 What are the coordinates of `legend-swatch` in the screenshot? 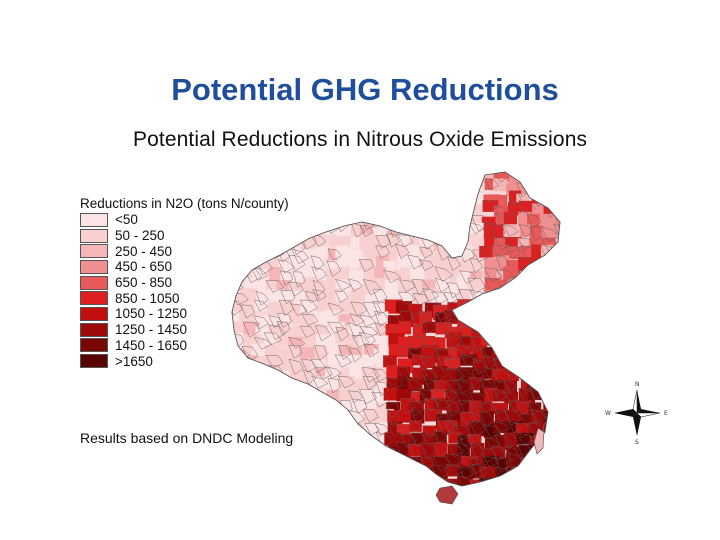 It's located at (94, 251).